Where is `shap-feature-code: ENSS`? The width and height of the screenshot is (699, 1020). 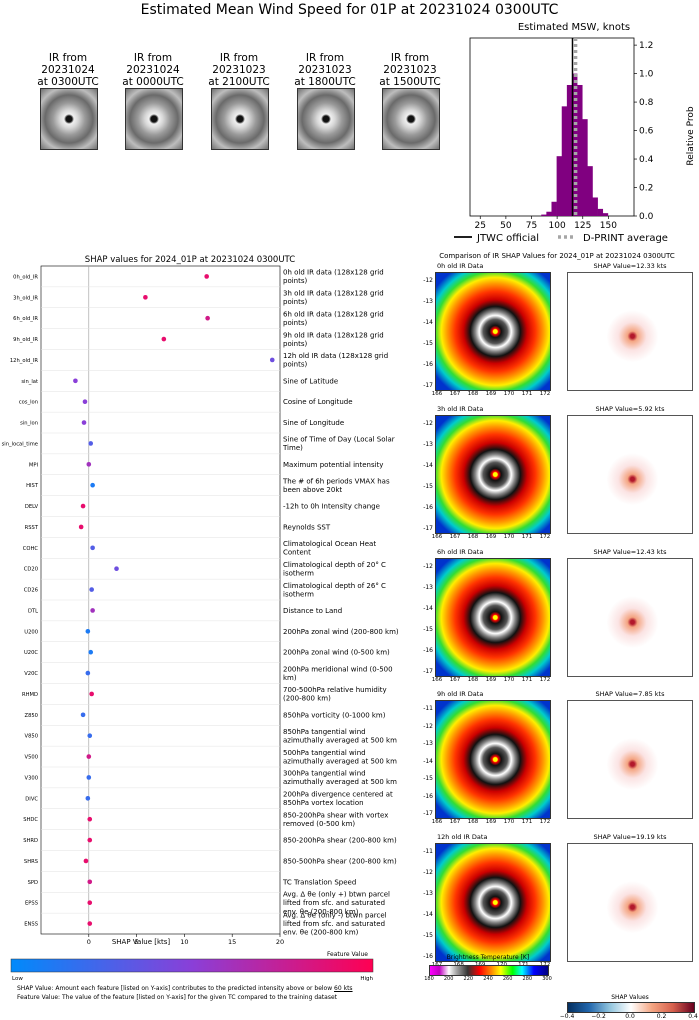 shap-feature-code: ENSS is located at coordinates (31, 925).